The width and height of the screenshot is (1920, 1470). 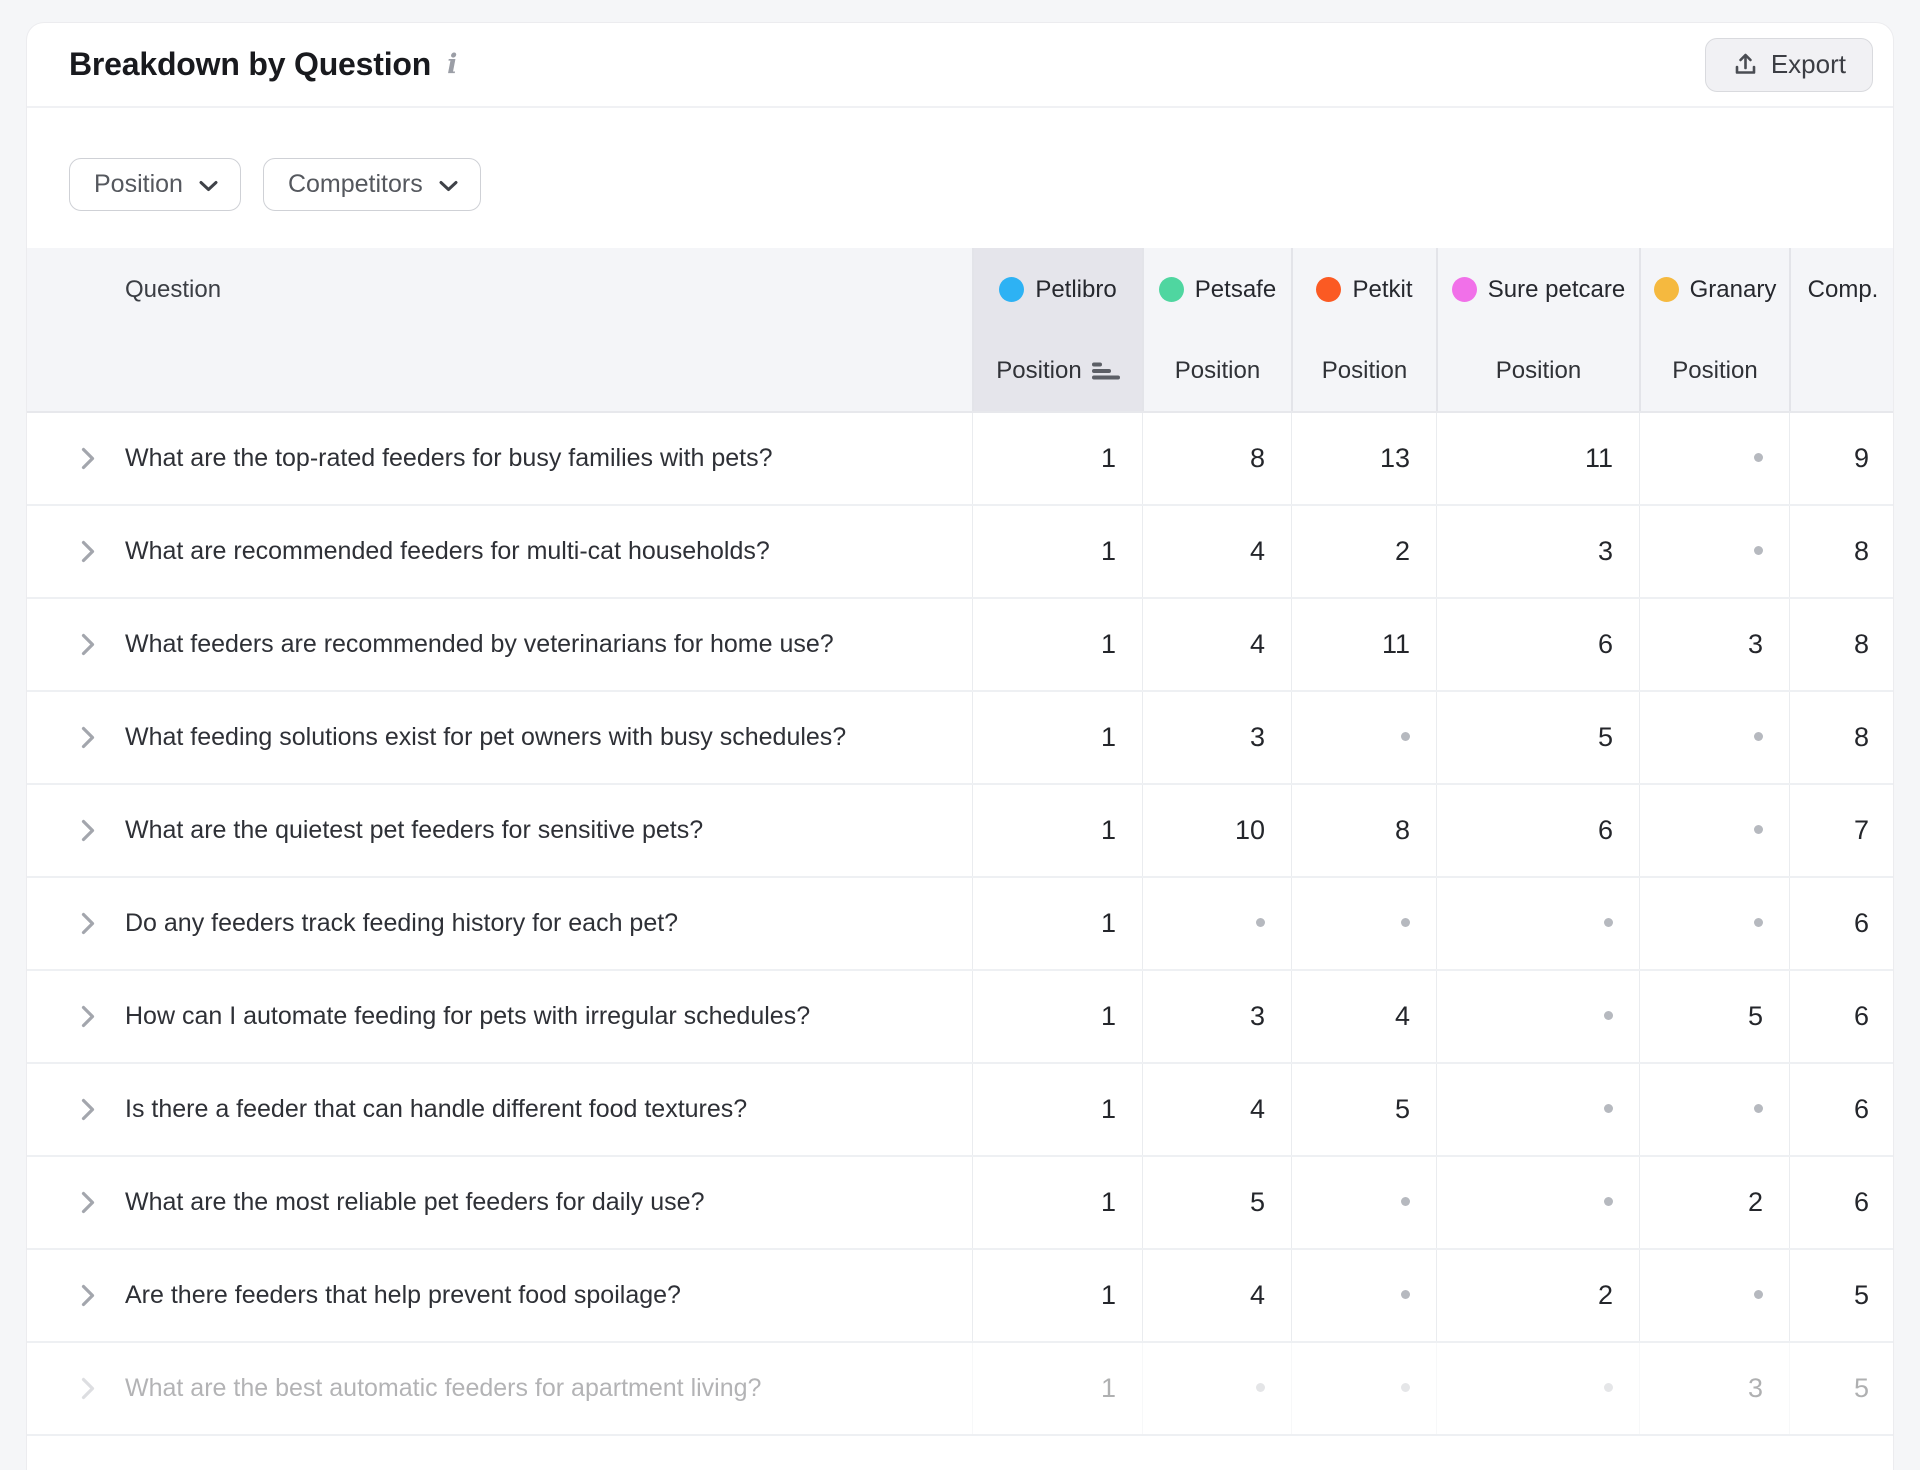 I want to click on position-value: 10, so click(x=1249, y=830).